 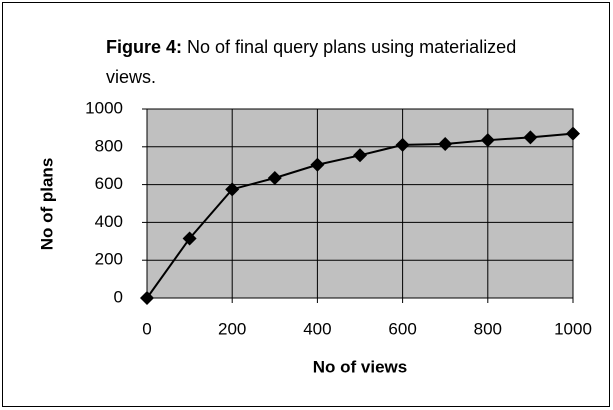 What do you see at coordinates (104, 107) in the screenshot?
I see `y-tick-label: 1000` at bounding box center [104, 107].